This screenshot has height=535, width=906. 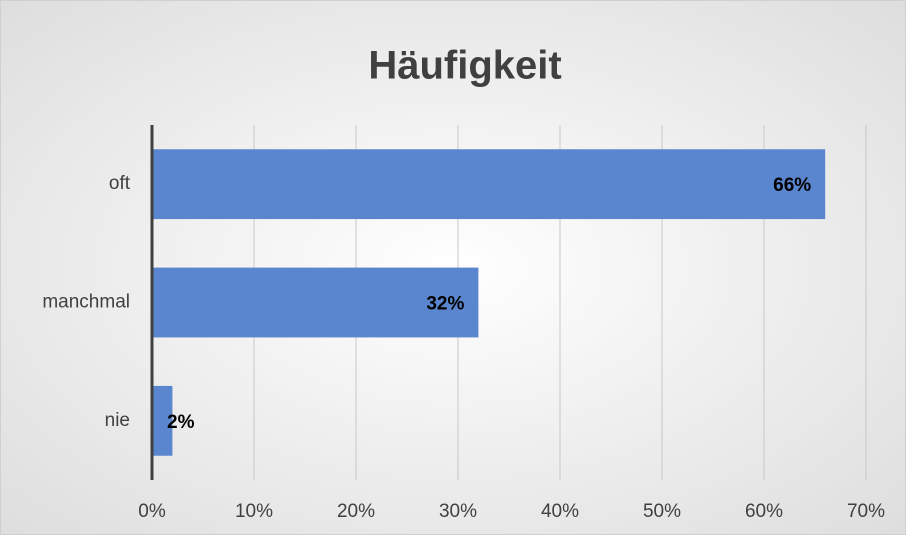 What do you see at coordinates (792, 185) in the screenshot?
I see `data-label: 66%` at bounding box center [792, 185].